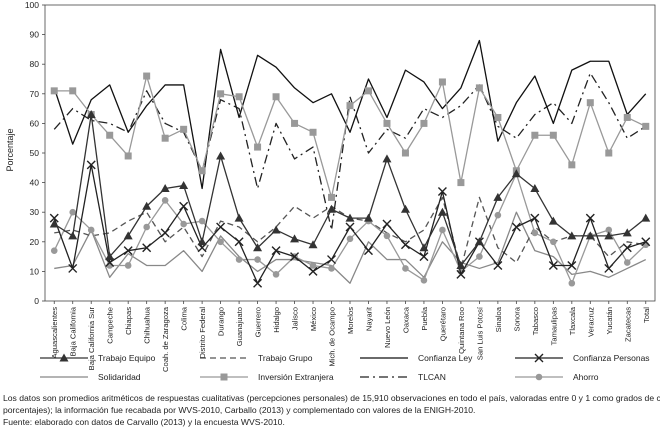 Image resolution: width=660 pixels, height=444 pixels. I want to click on y-tick-label: 0, so click(36, 301).